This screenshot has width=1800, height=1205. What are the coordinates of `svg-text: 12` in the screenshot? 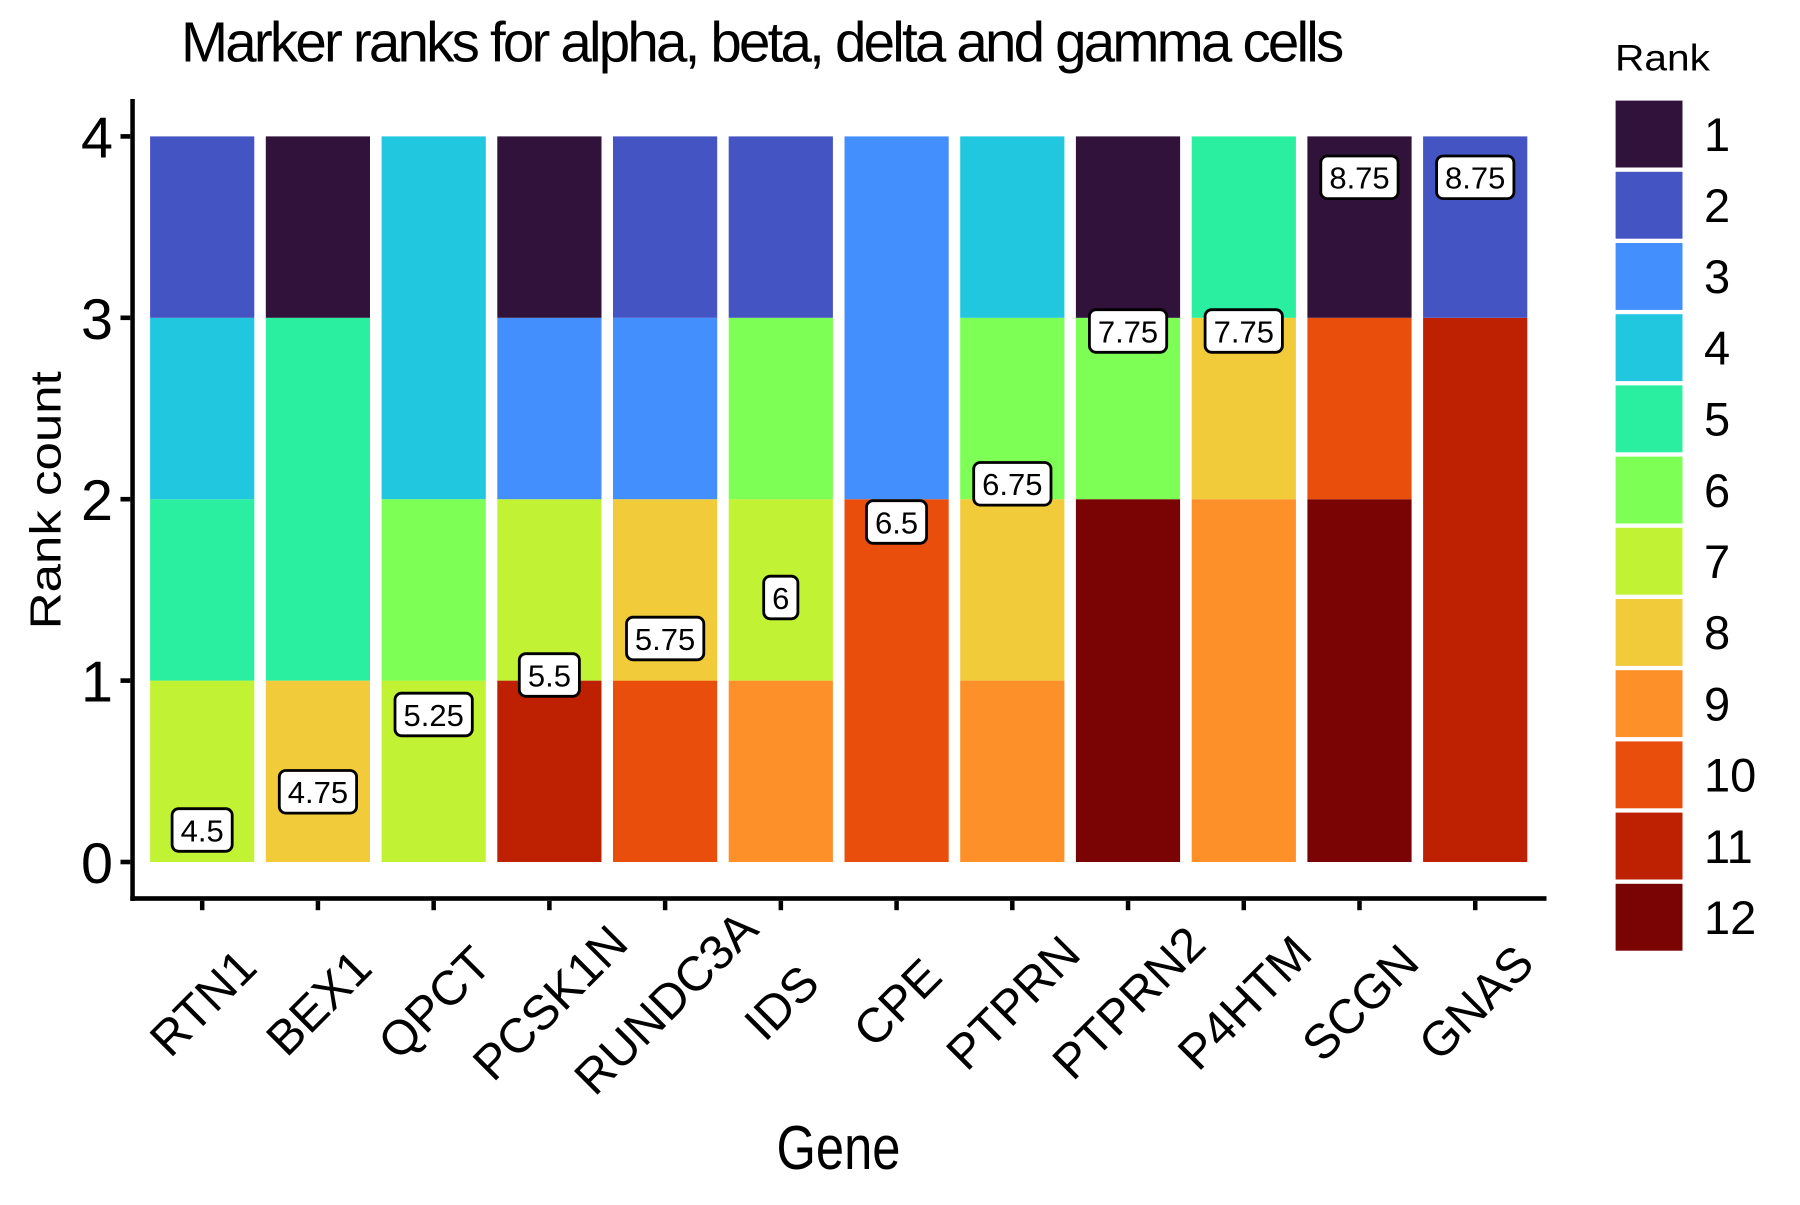 It's located at (1730, 917).